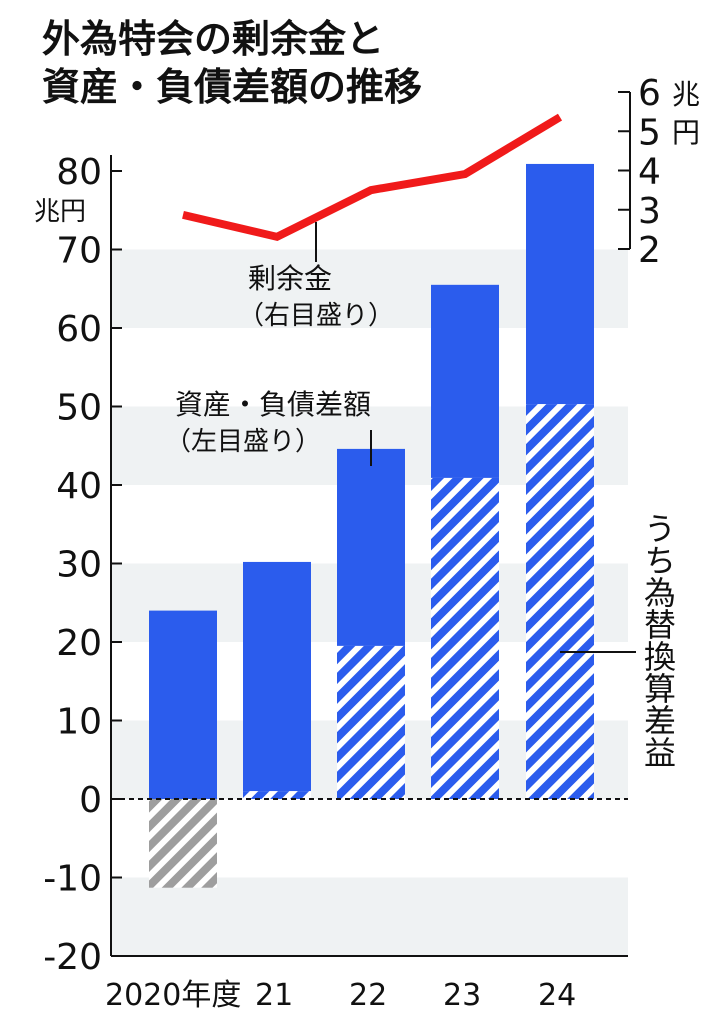 The image size is (726, 1024). What do you see at coordinates (649, 211) in the screenshot?
I see `right-tick-label: 3` at bounding box center [649, 211].